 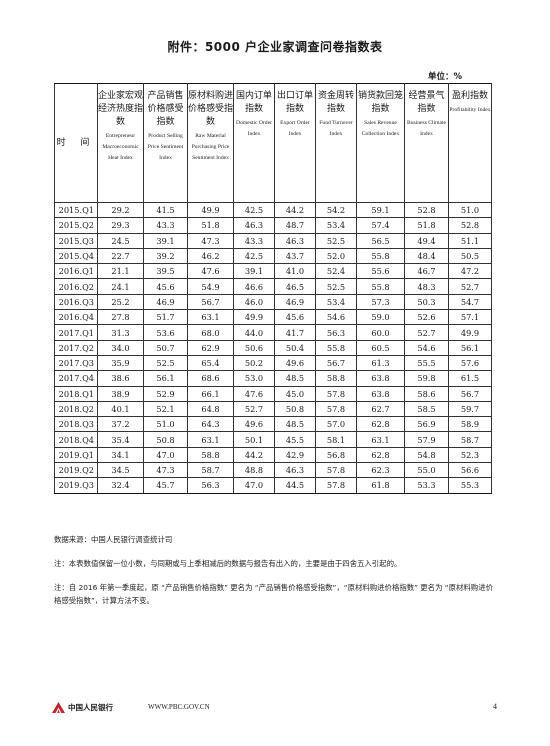 I want to click on page-number: 4, so click(x=495, y=706).